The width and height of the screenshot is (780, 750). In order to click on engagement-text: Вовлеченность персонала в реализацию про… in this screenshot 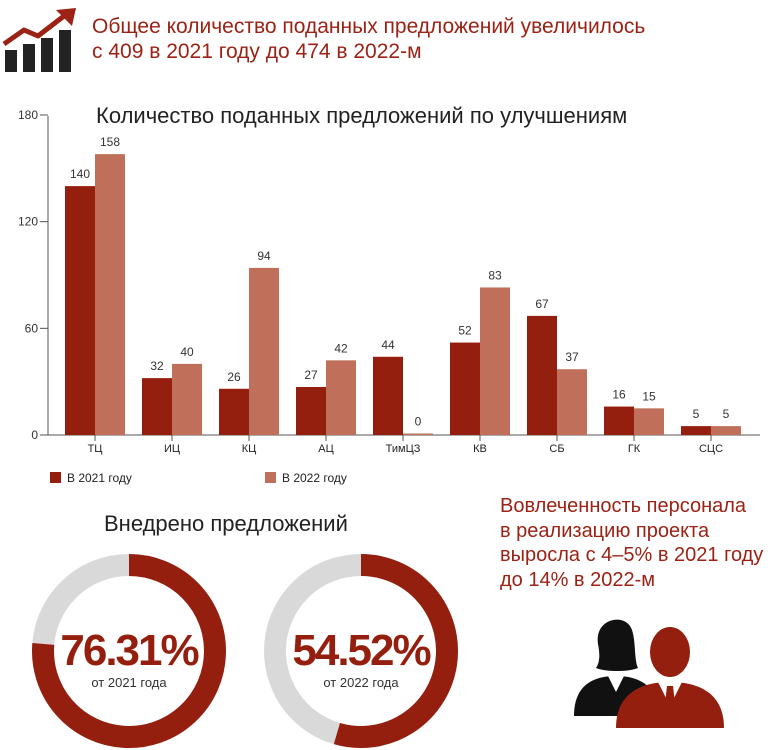, I will do `click(637, 543)`.